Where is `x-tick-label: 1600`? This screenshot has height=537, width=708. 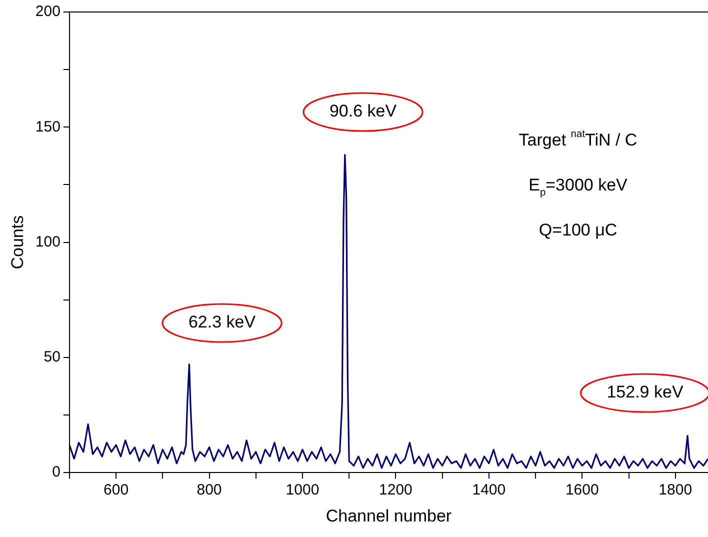
x-tick-label: 1600 is located at coordinates (582, 490).